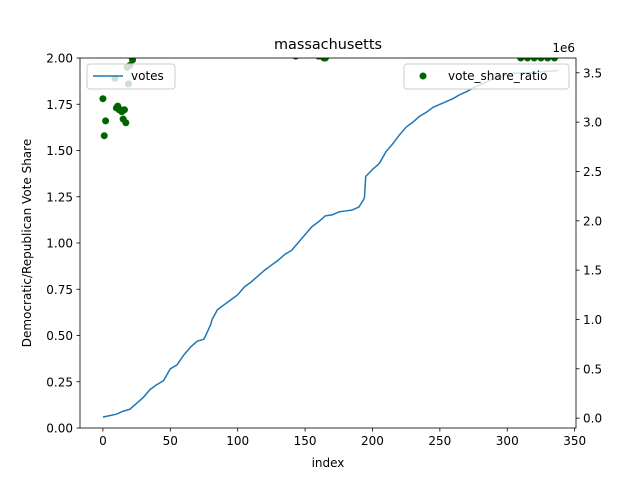 This screenshot has width=640, height=480. Describe the element at coordinates (59, 151) in the screenshot. I see `y-tick-label: 1.50` at that location.